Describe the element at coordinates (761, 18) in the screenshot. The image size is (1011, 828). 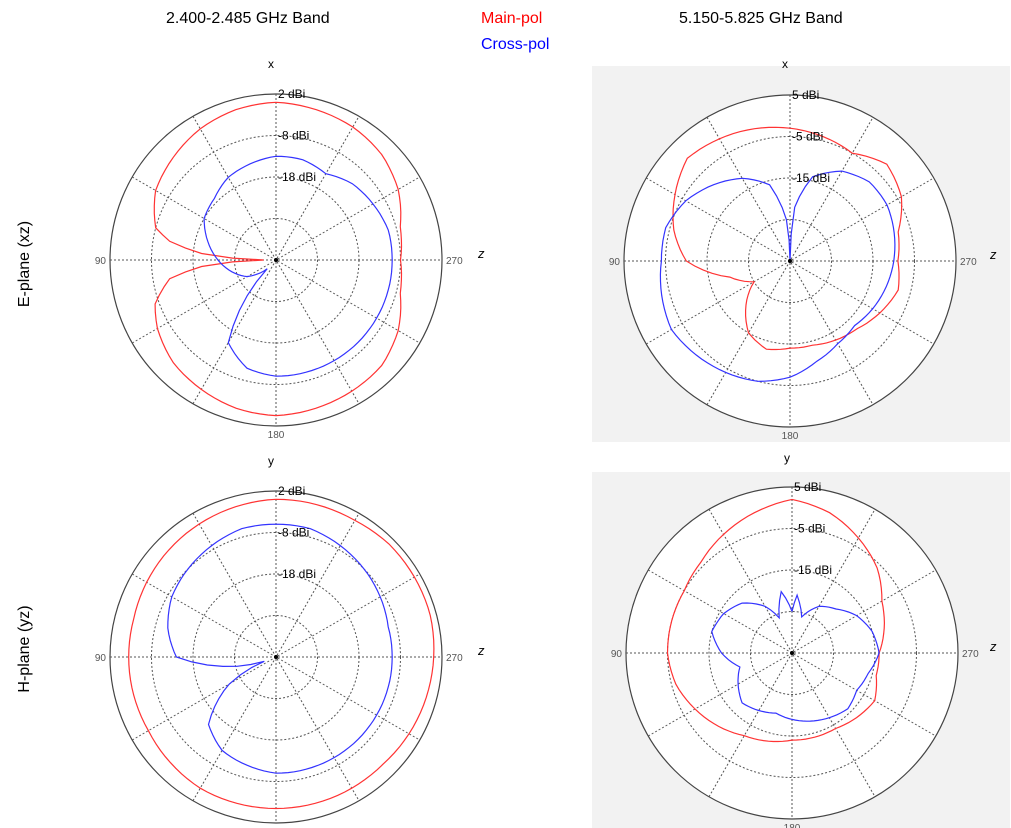
I see `column-header-5ghz: 5.150-5.825 GHz Band` at that location.